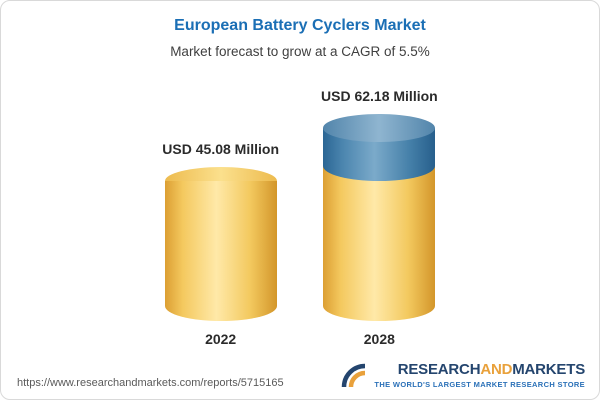 This screenshot has width=600, height=400. I want to click on cylinder-2022, so click(220, 244).